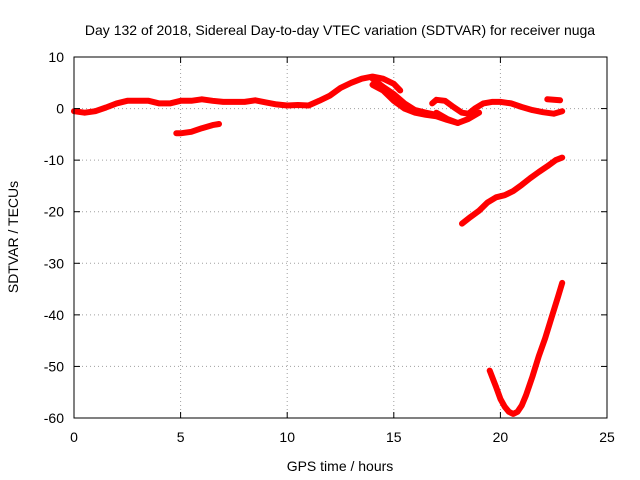 This screenshot has width=640, height=480. Describe the element at coordinates (458, 117) in the screenshot. I see `series-line-afternoon-trace-b` at that location.